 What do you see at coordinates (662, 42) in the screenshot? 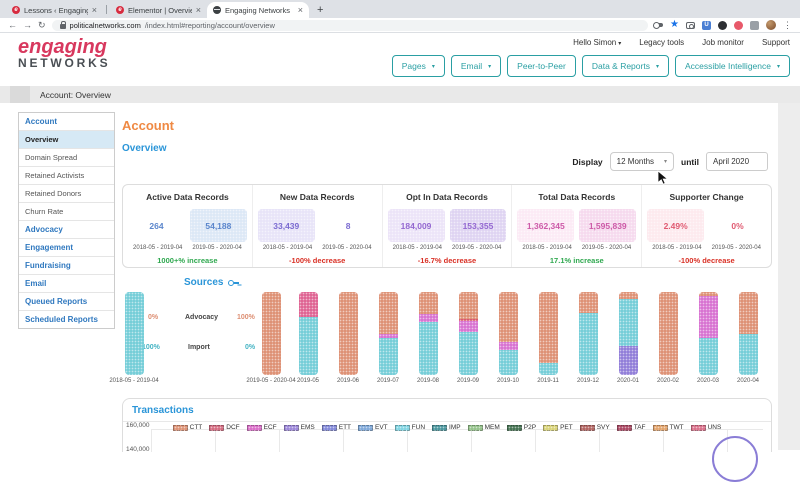
I see `header-link-legacy-tools: Legacy tools` at bounding box center [662, 42].